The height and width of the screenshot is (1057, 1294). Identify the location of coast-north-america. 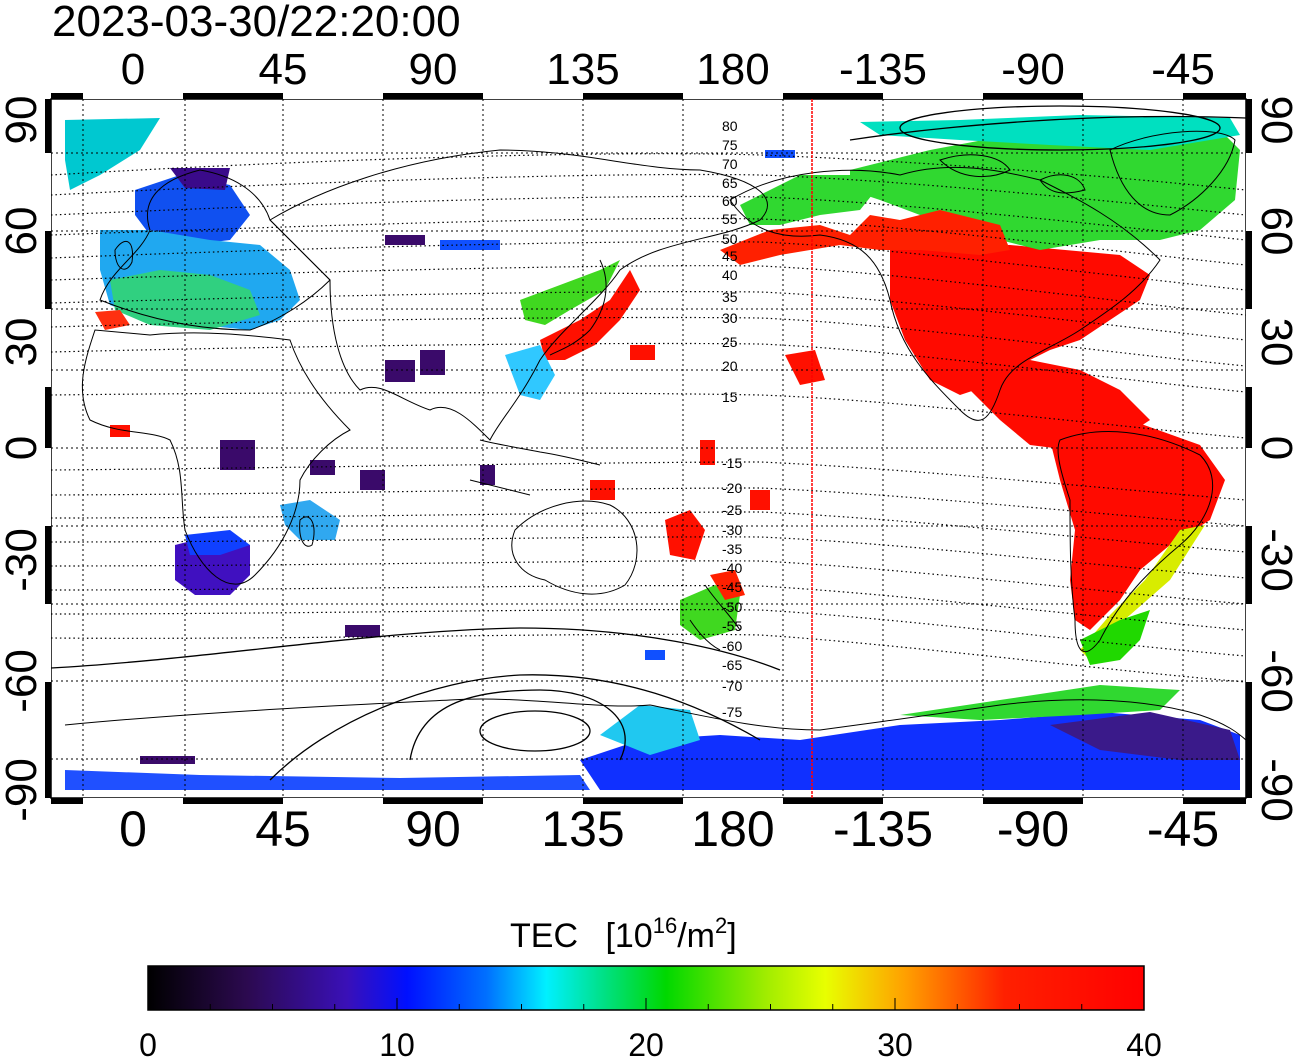
(945, 293).